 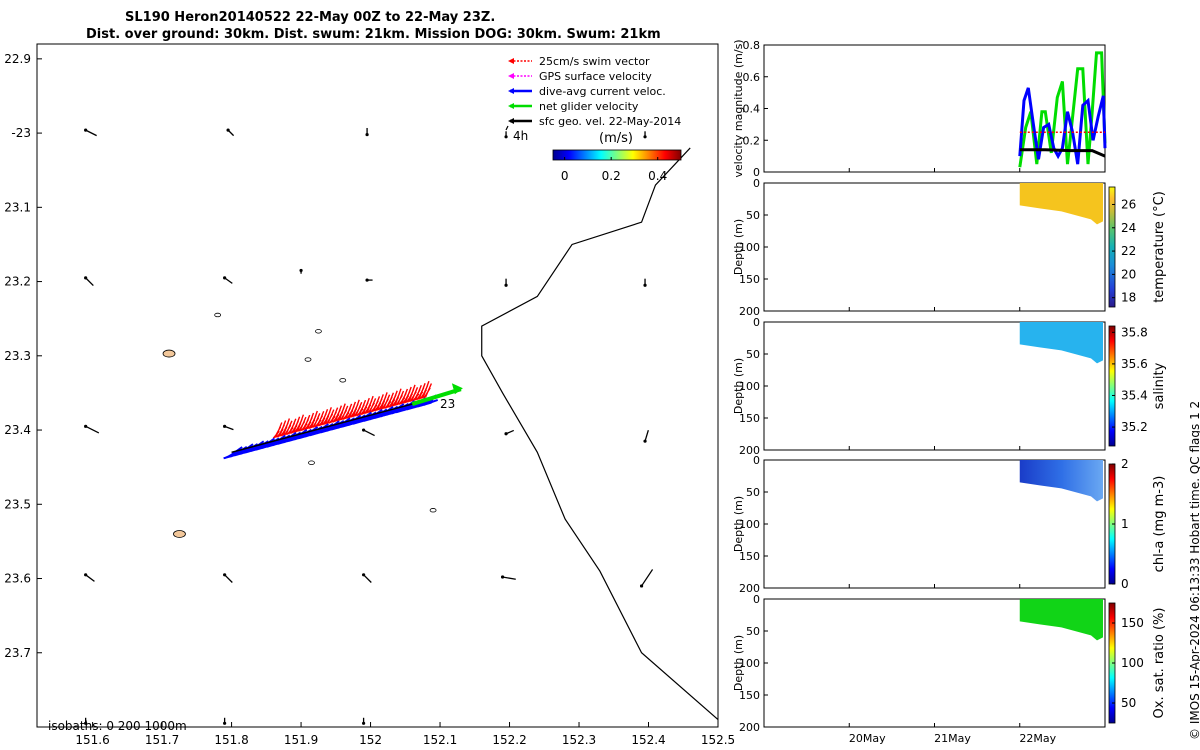 What do you see at coordinates (752, 45) in the screenshot?
I see `velocity-ytick-label: 0.8` at bounding box center [752, 45].